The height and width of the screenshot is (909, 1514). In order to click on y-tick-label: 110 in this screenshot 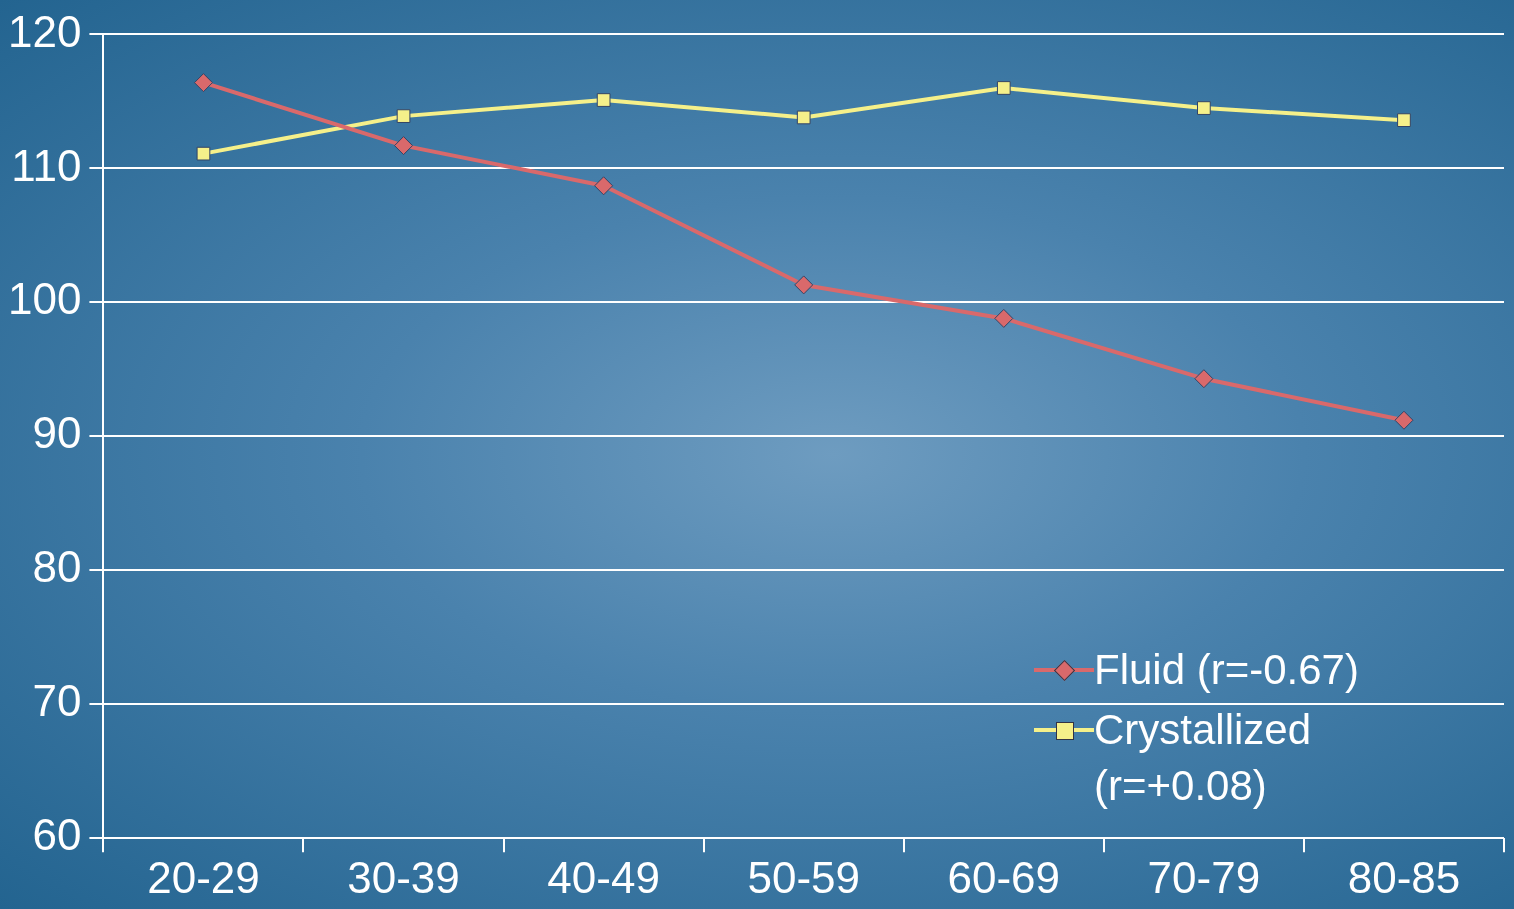, I will do `click(46, 165)`.